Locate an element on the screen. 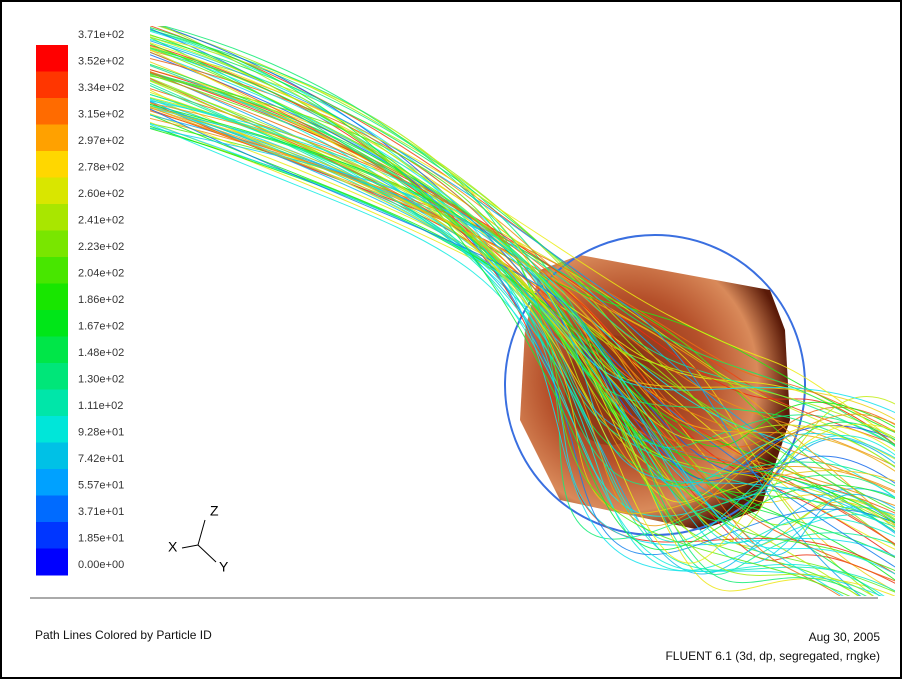 This screenshot has width=902, height=679. axis-triad: Z X Y is located at coordinates (198, 539).